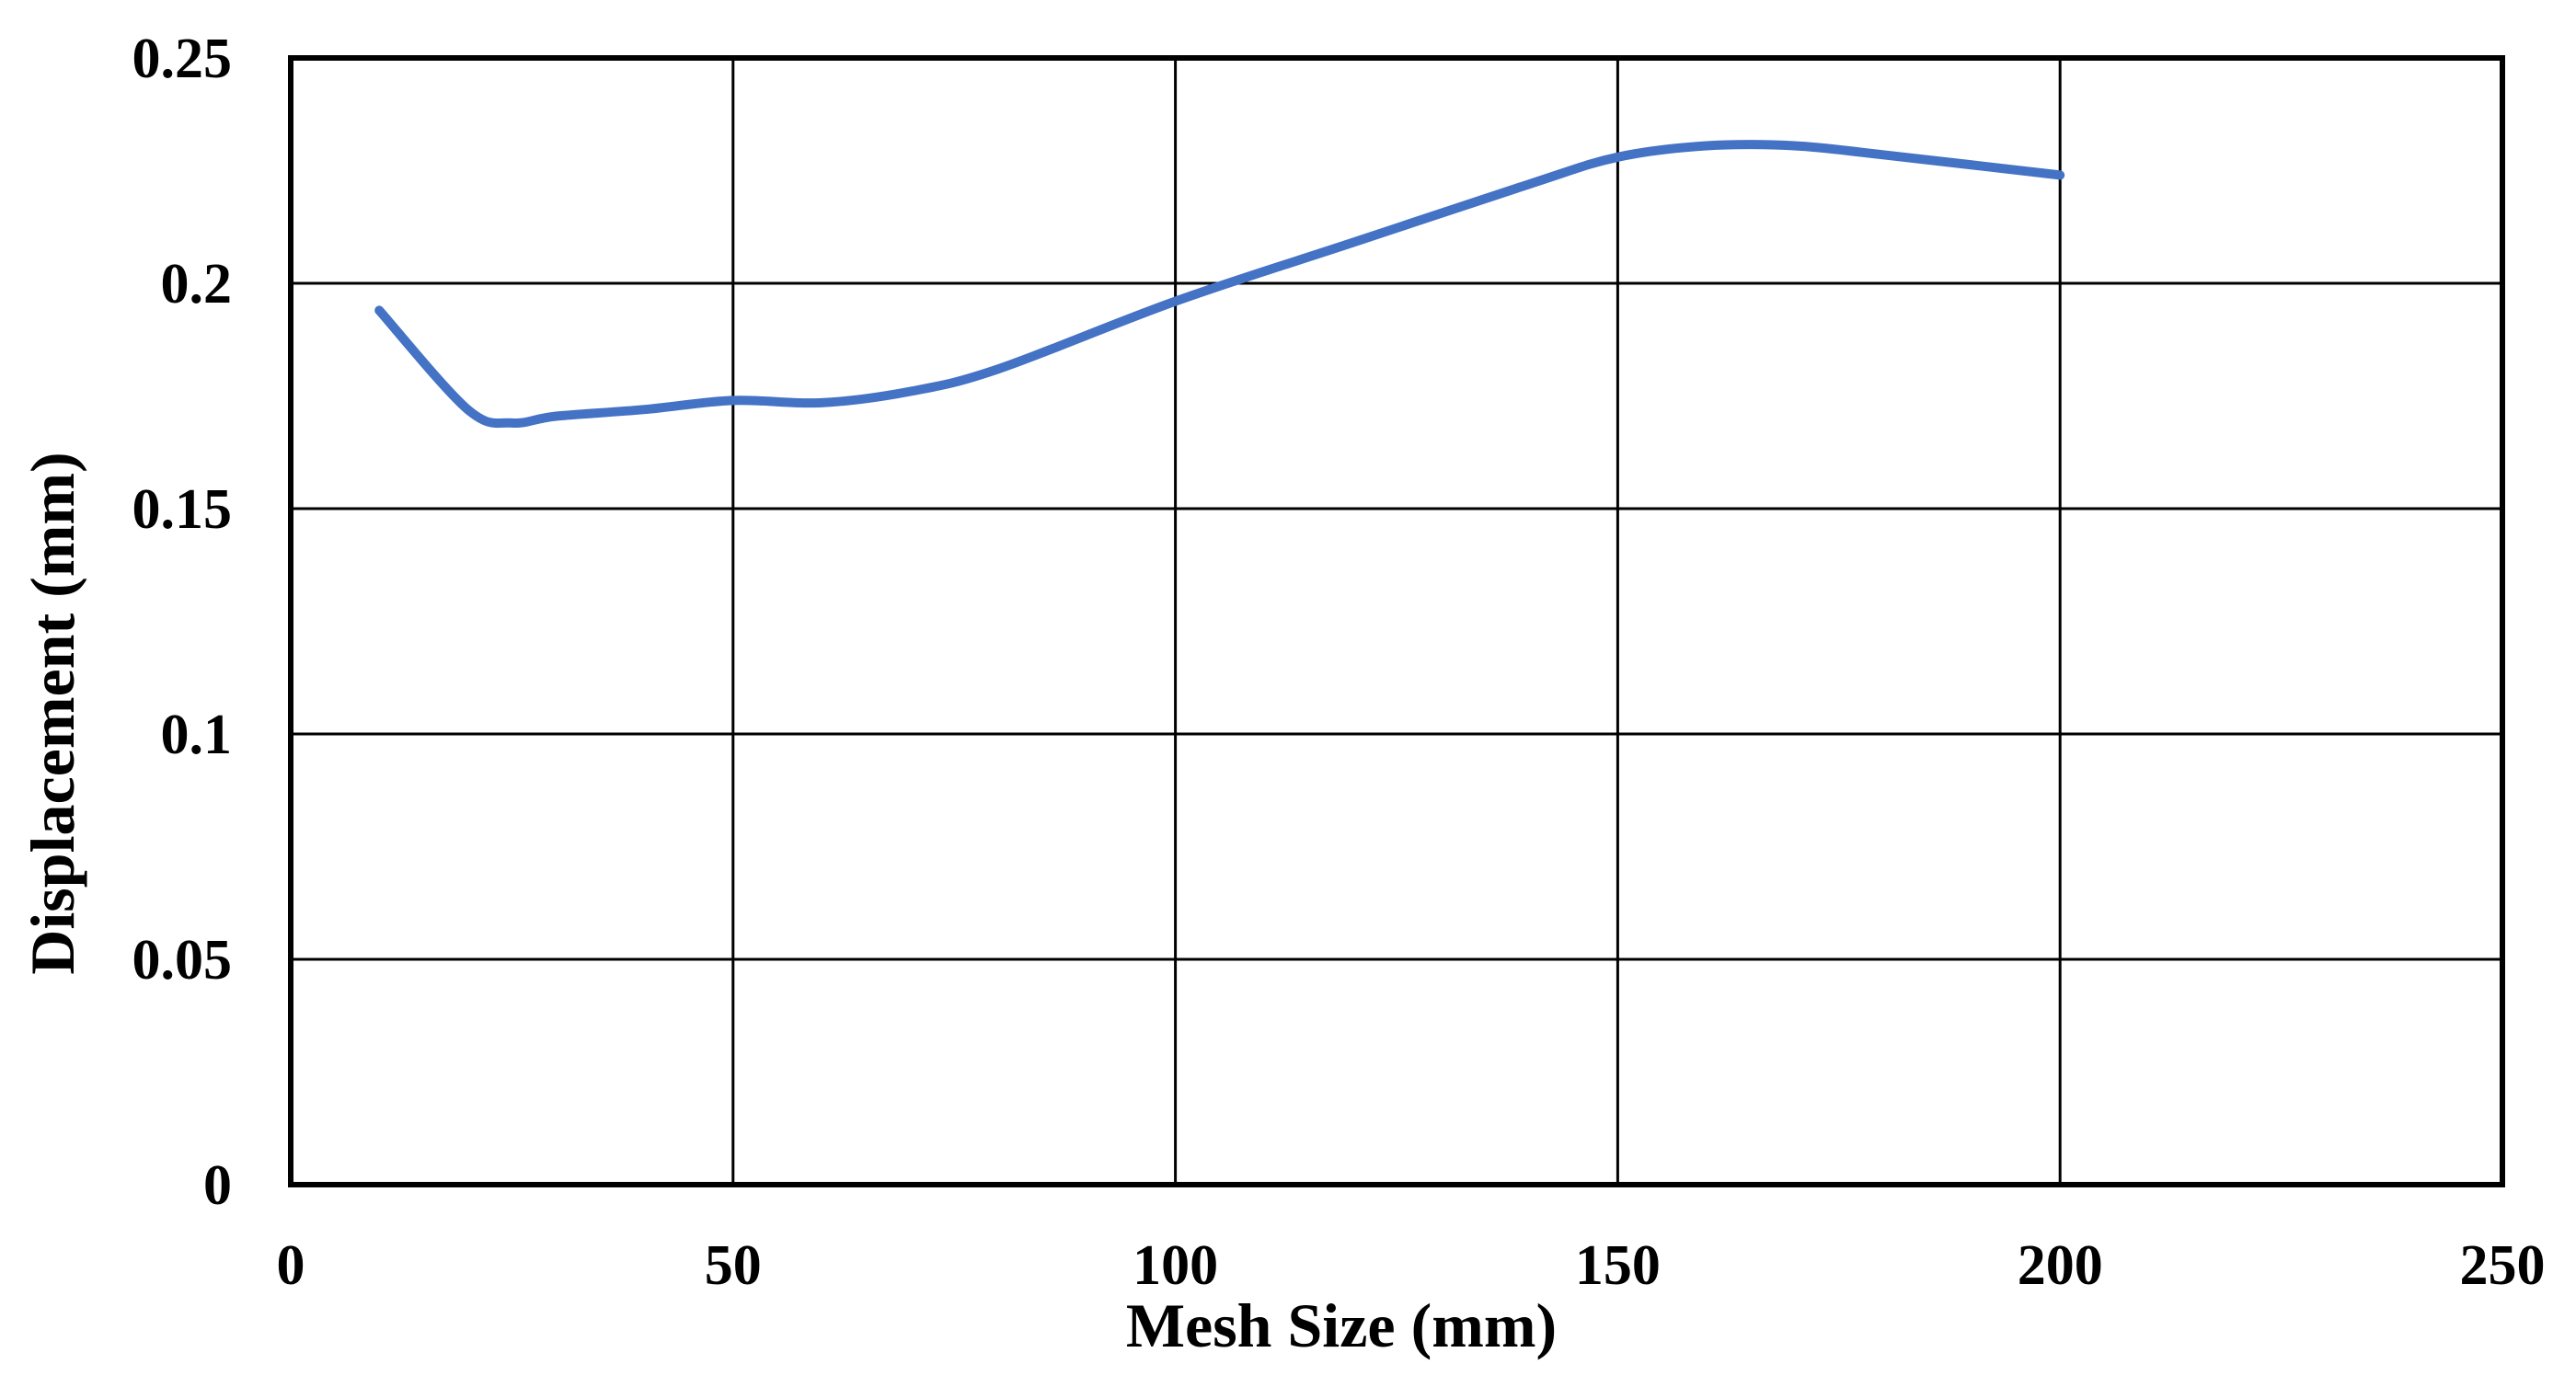 The width and height of the screenshot is (2576, 1387). I want to click on y-axis-tick-labels: 0 0.05 0.1 0.15 0.2 0.25, so click(182, 622).